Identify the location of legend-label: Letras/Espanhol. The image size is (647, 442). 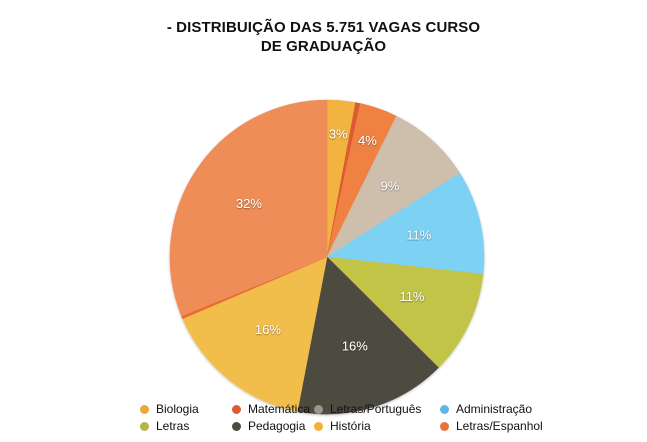
(499, 426).